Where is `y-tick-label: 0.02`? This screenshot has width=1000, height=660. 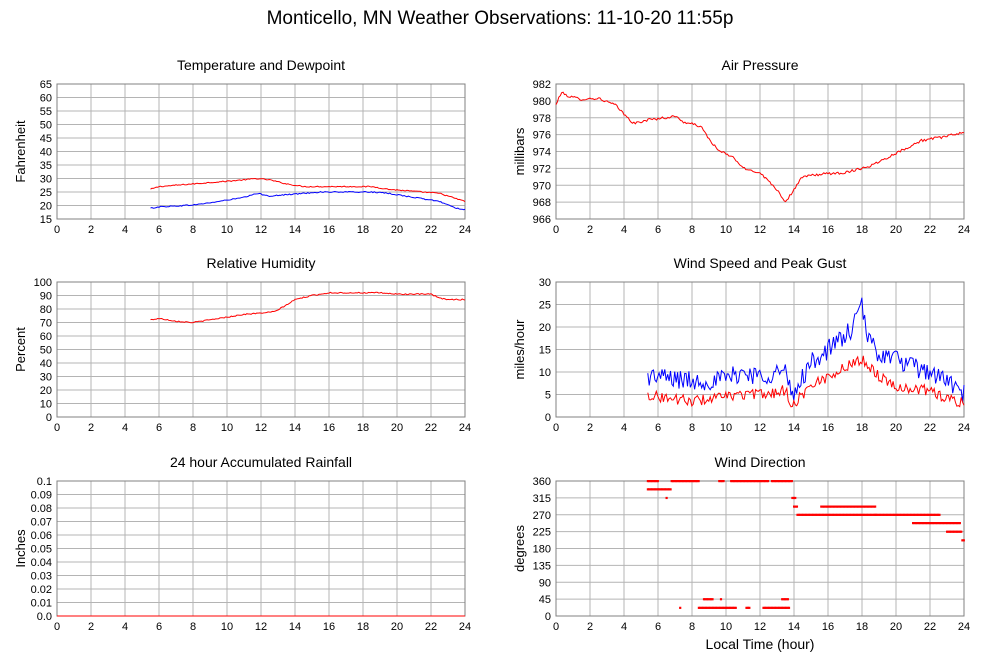 y-tick-label: 0.02 is located at coordinates (41, 590).